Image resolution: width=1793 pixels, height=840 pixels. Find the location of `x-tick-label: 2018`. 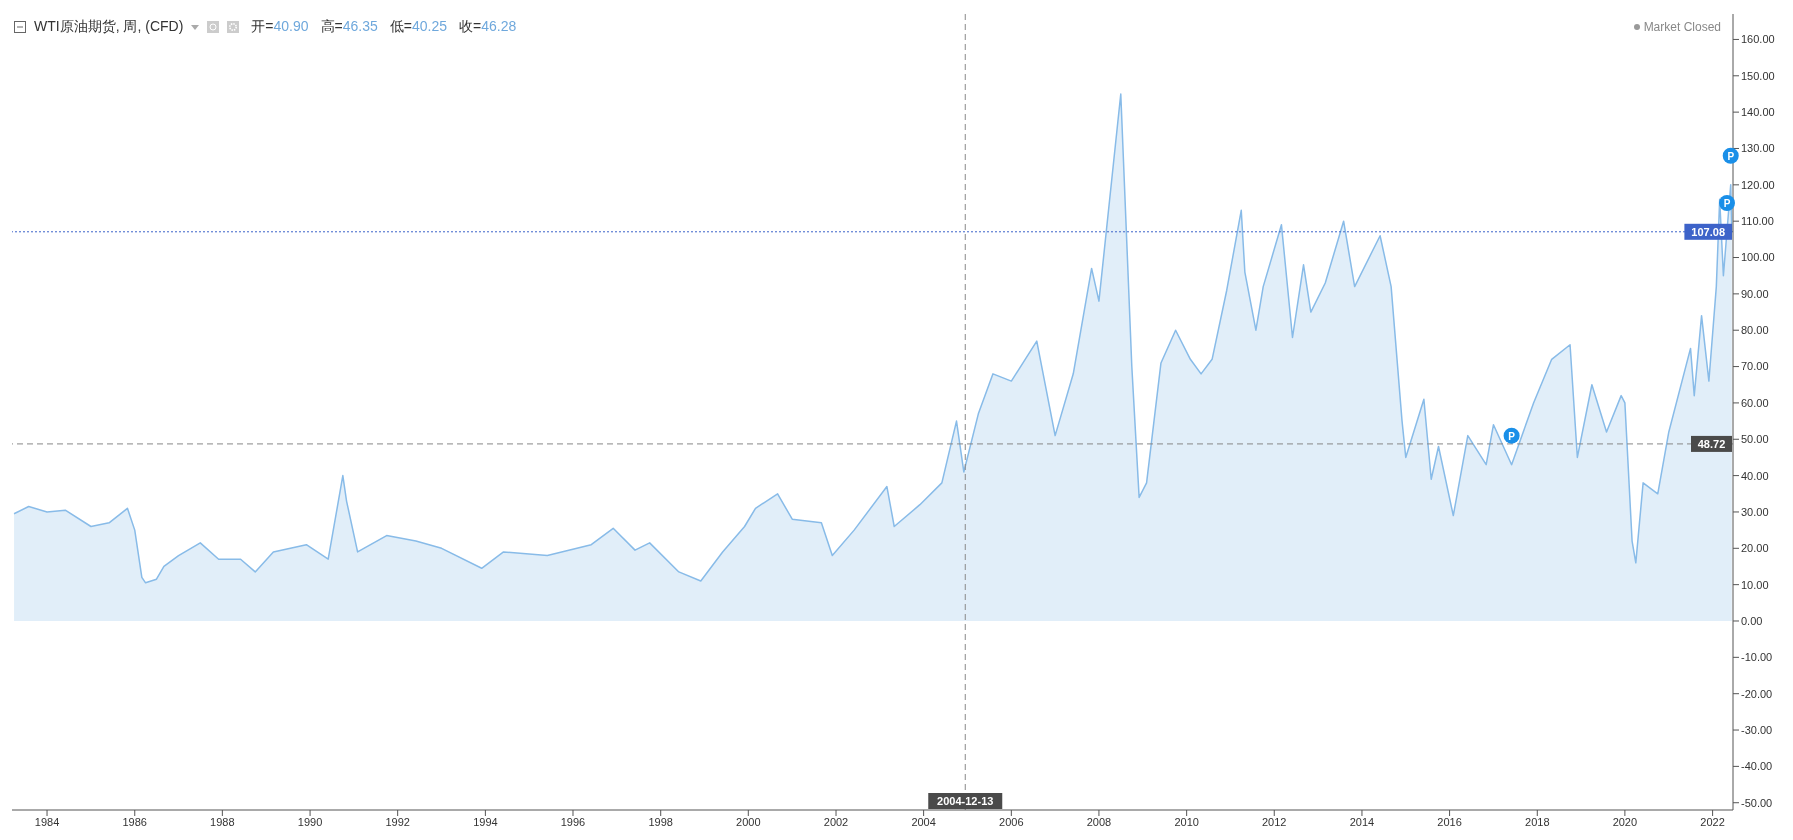

x-tick-label: 2018 is located at coordinates (1537, 821).